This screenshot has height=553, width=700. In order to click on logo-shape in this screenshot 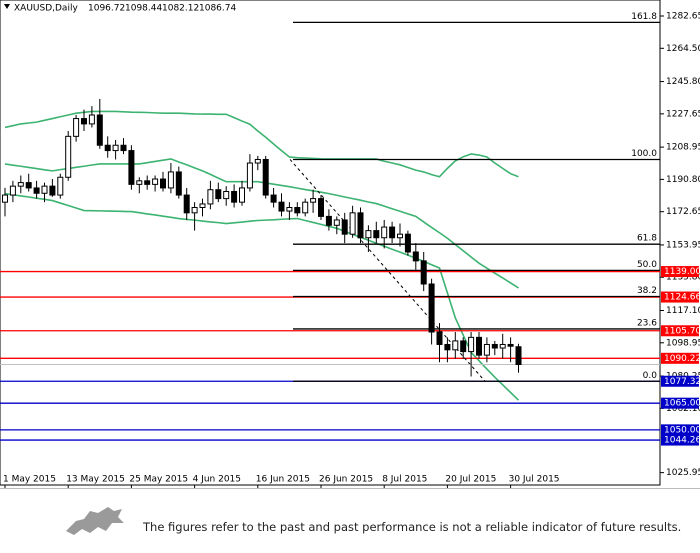, I will do `click(95, 521)`.